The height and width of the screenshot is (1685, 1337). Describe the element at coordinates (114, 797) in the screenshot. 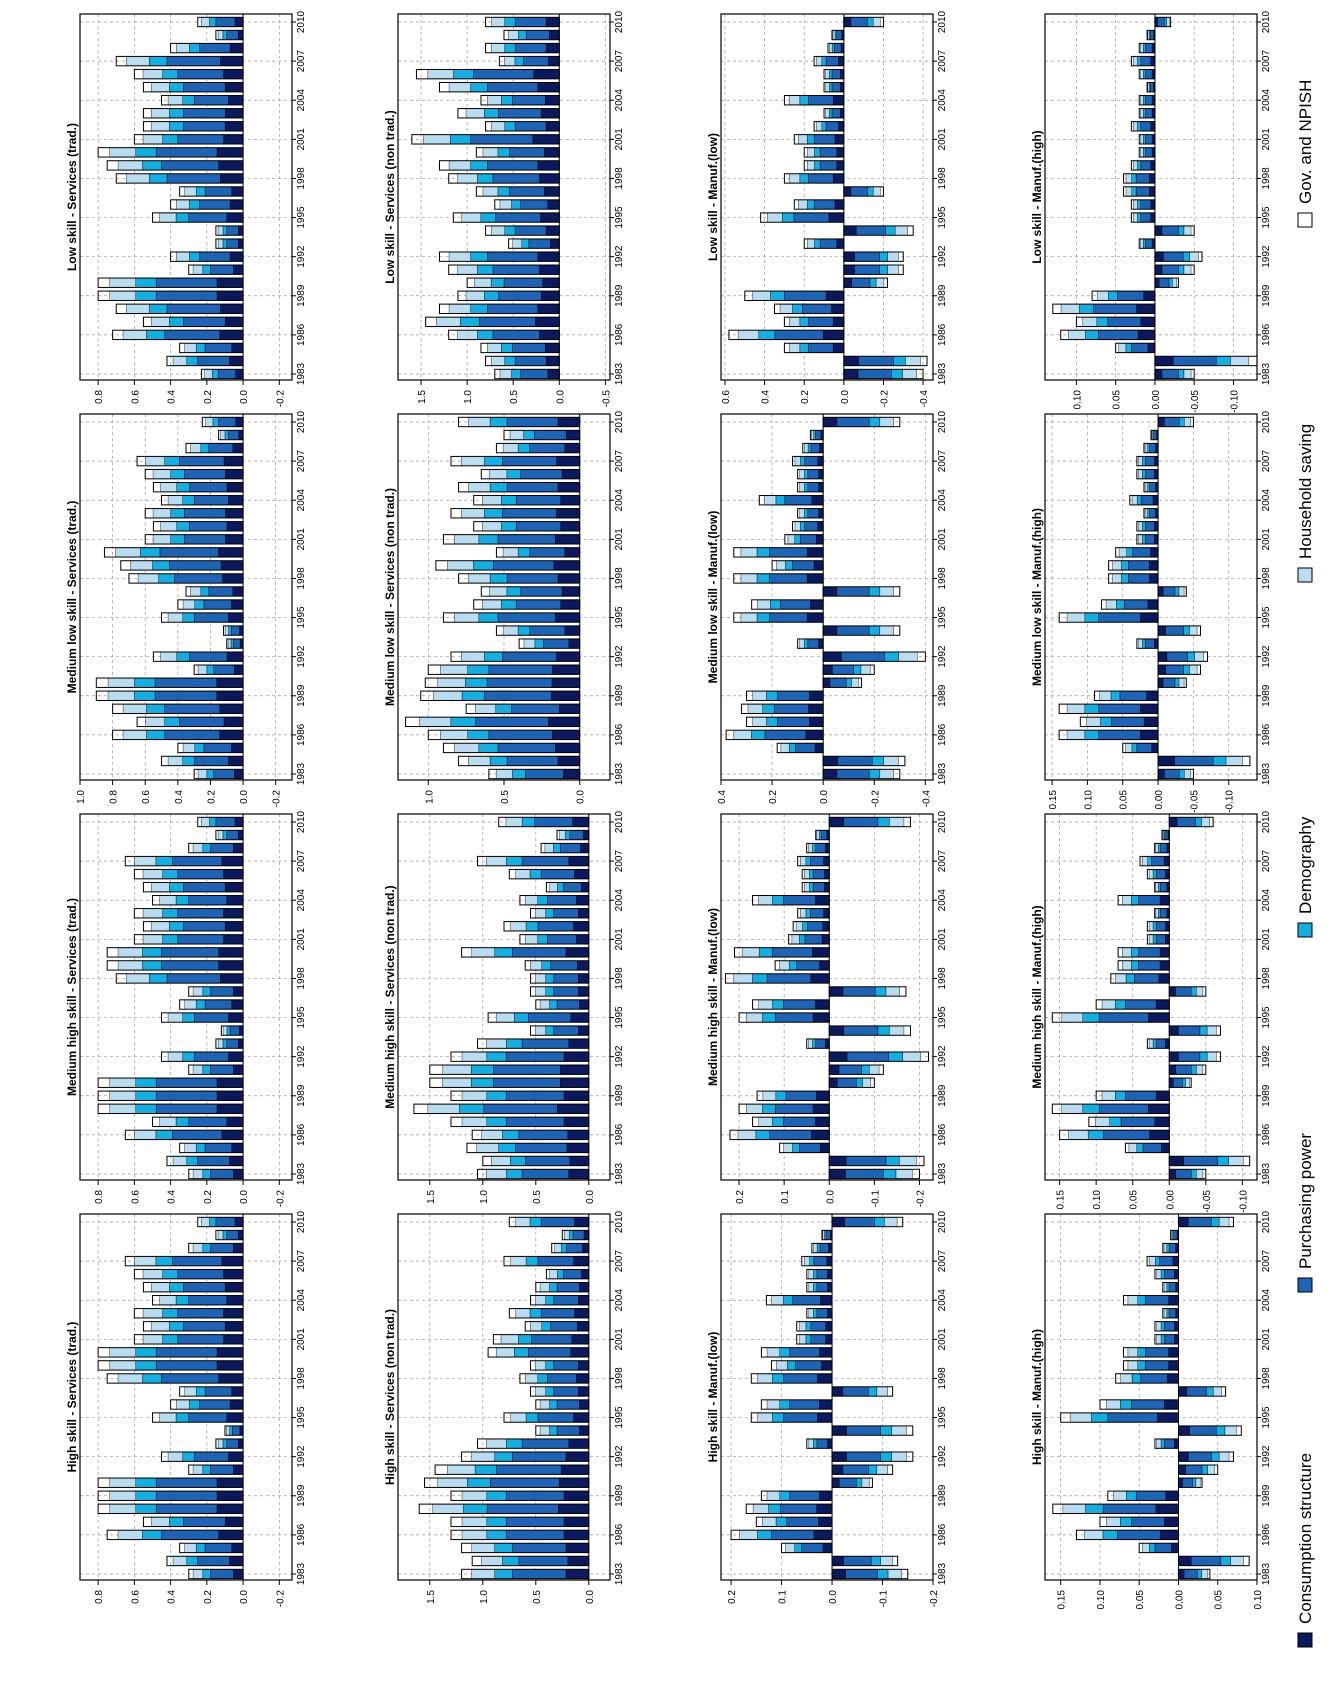

I see `value-tick-label: 0.8` at that location.